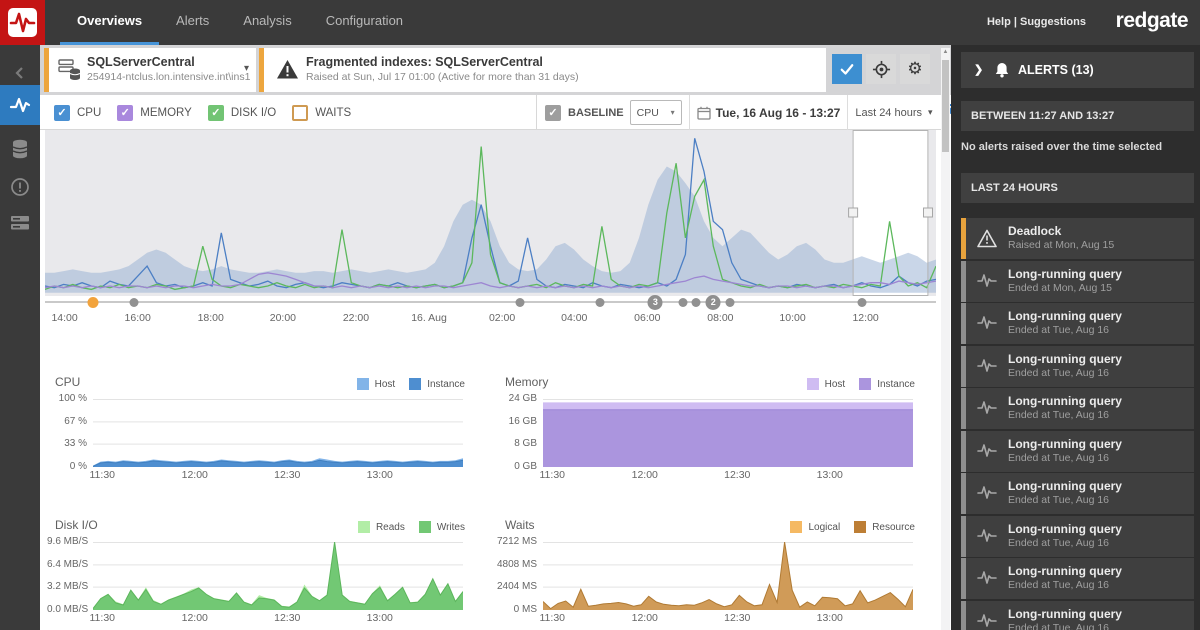  What do you see at coordinates (728, 576) in the screenshot?
I see `waits-chart` at bounding box center [728, 576].